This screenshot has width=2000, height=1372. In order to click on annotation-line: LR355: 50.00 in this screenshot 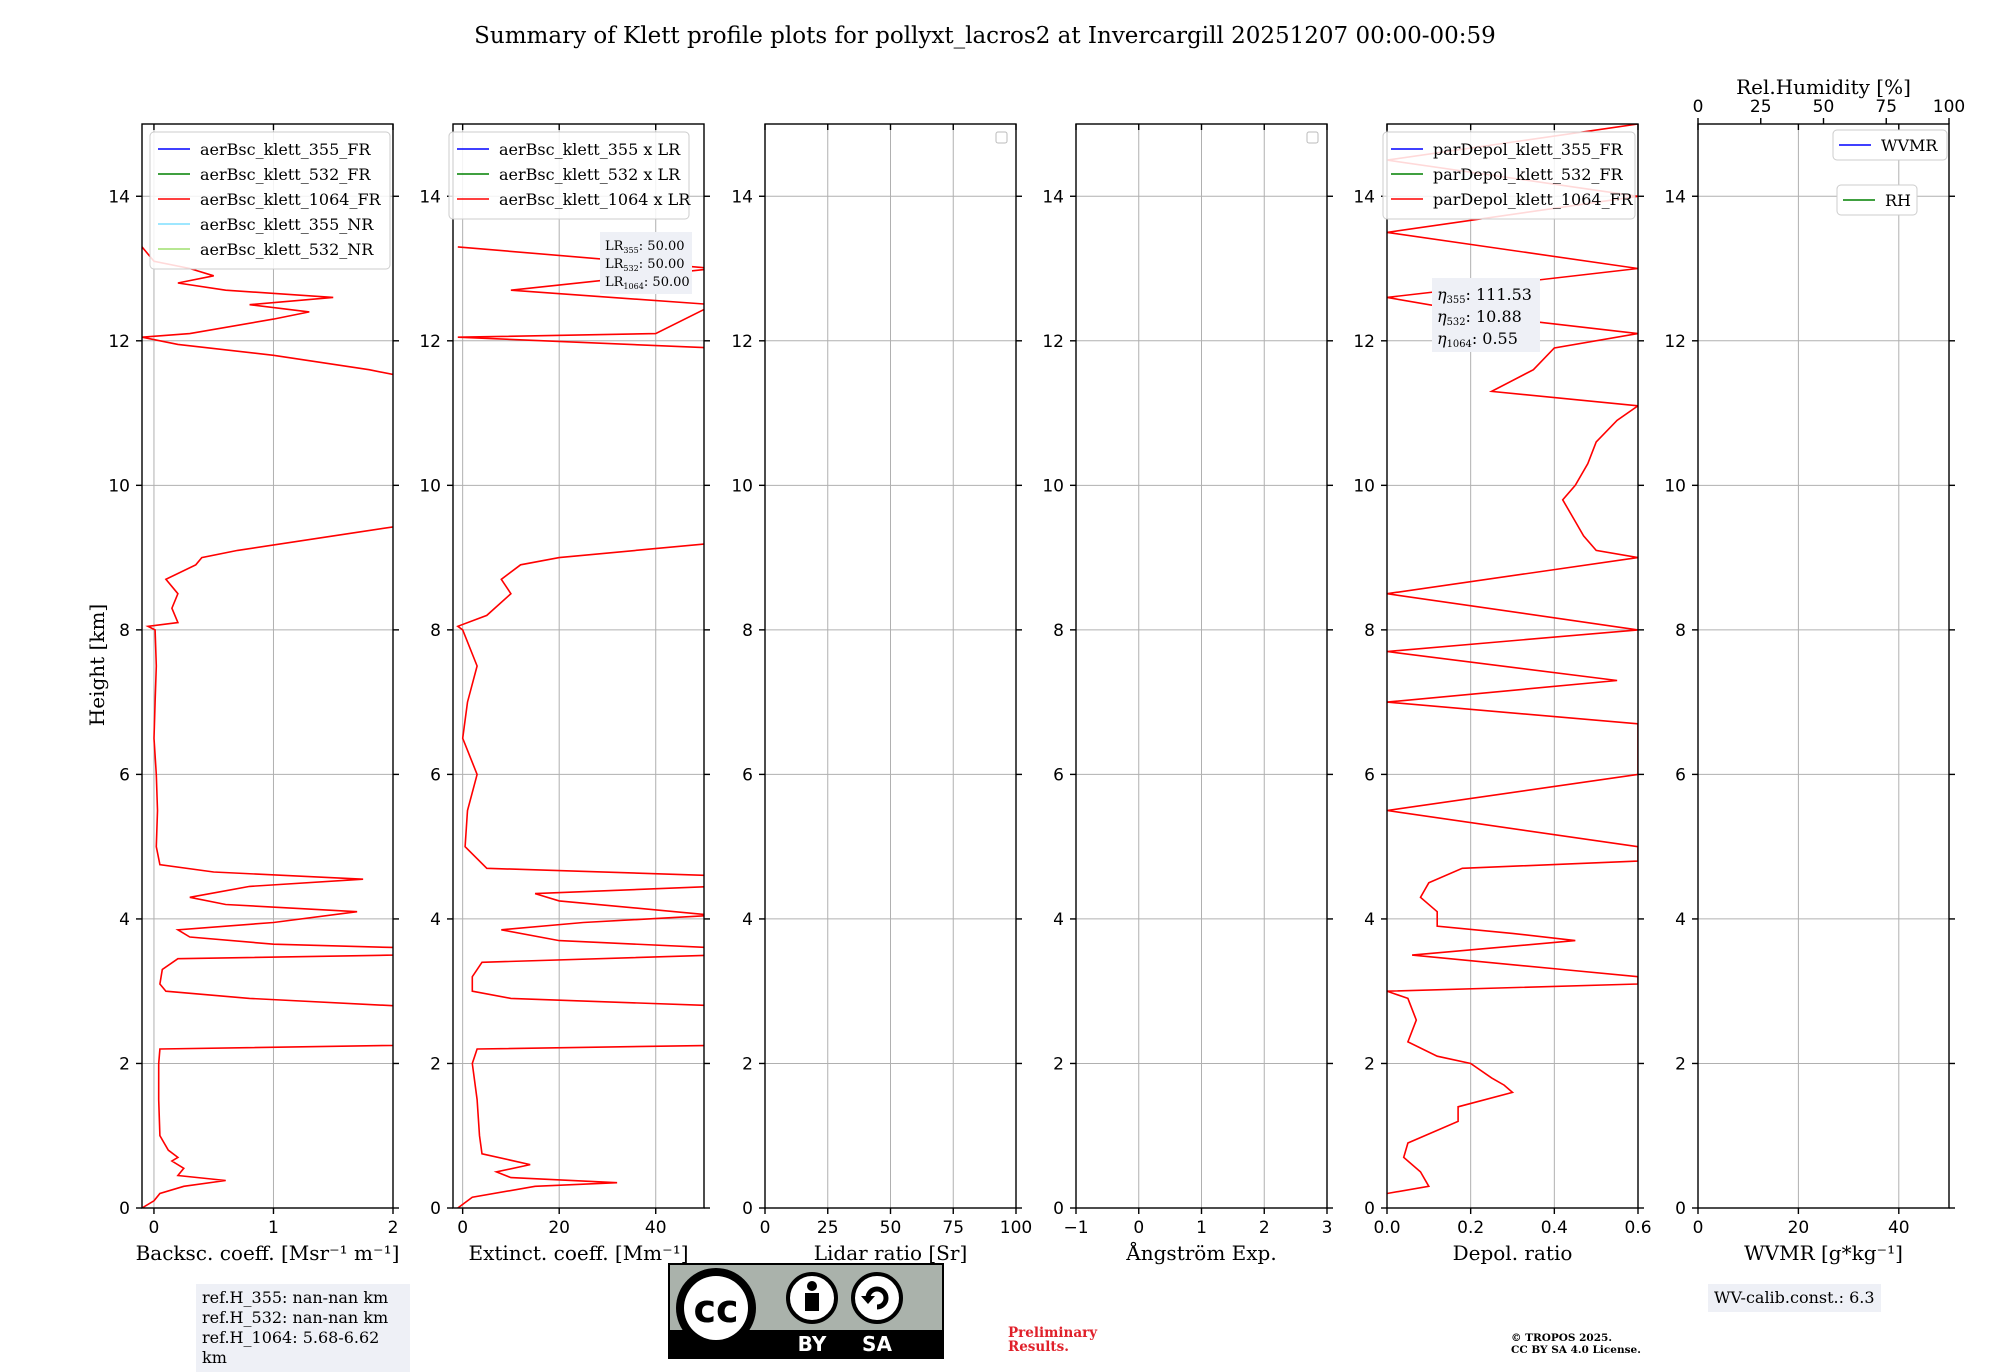, I will do `click(645, 247)`.